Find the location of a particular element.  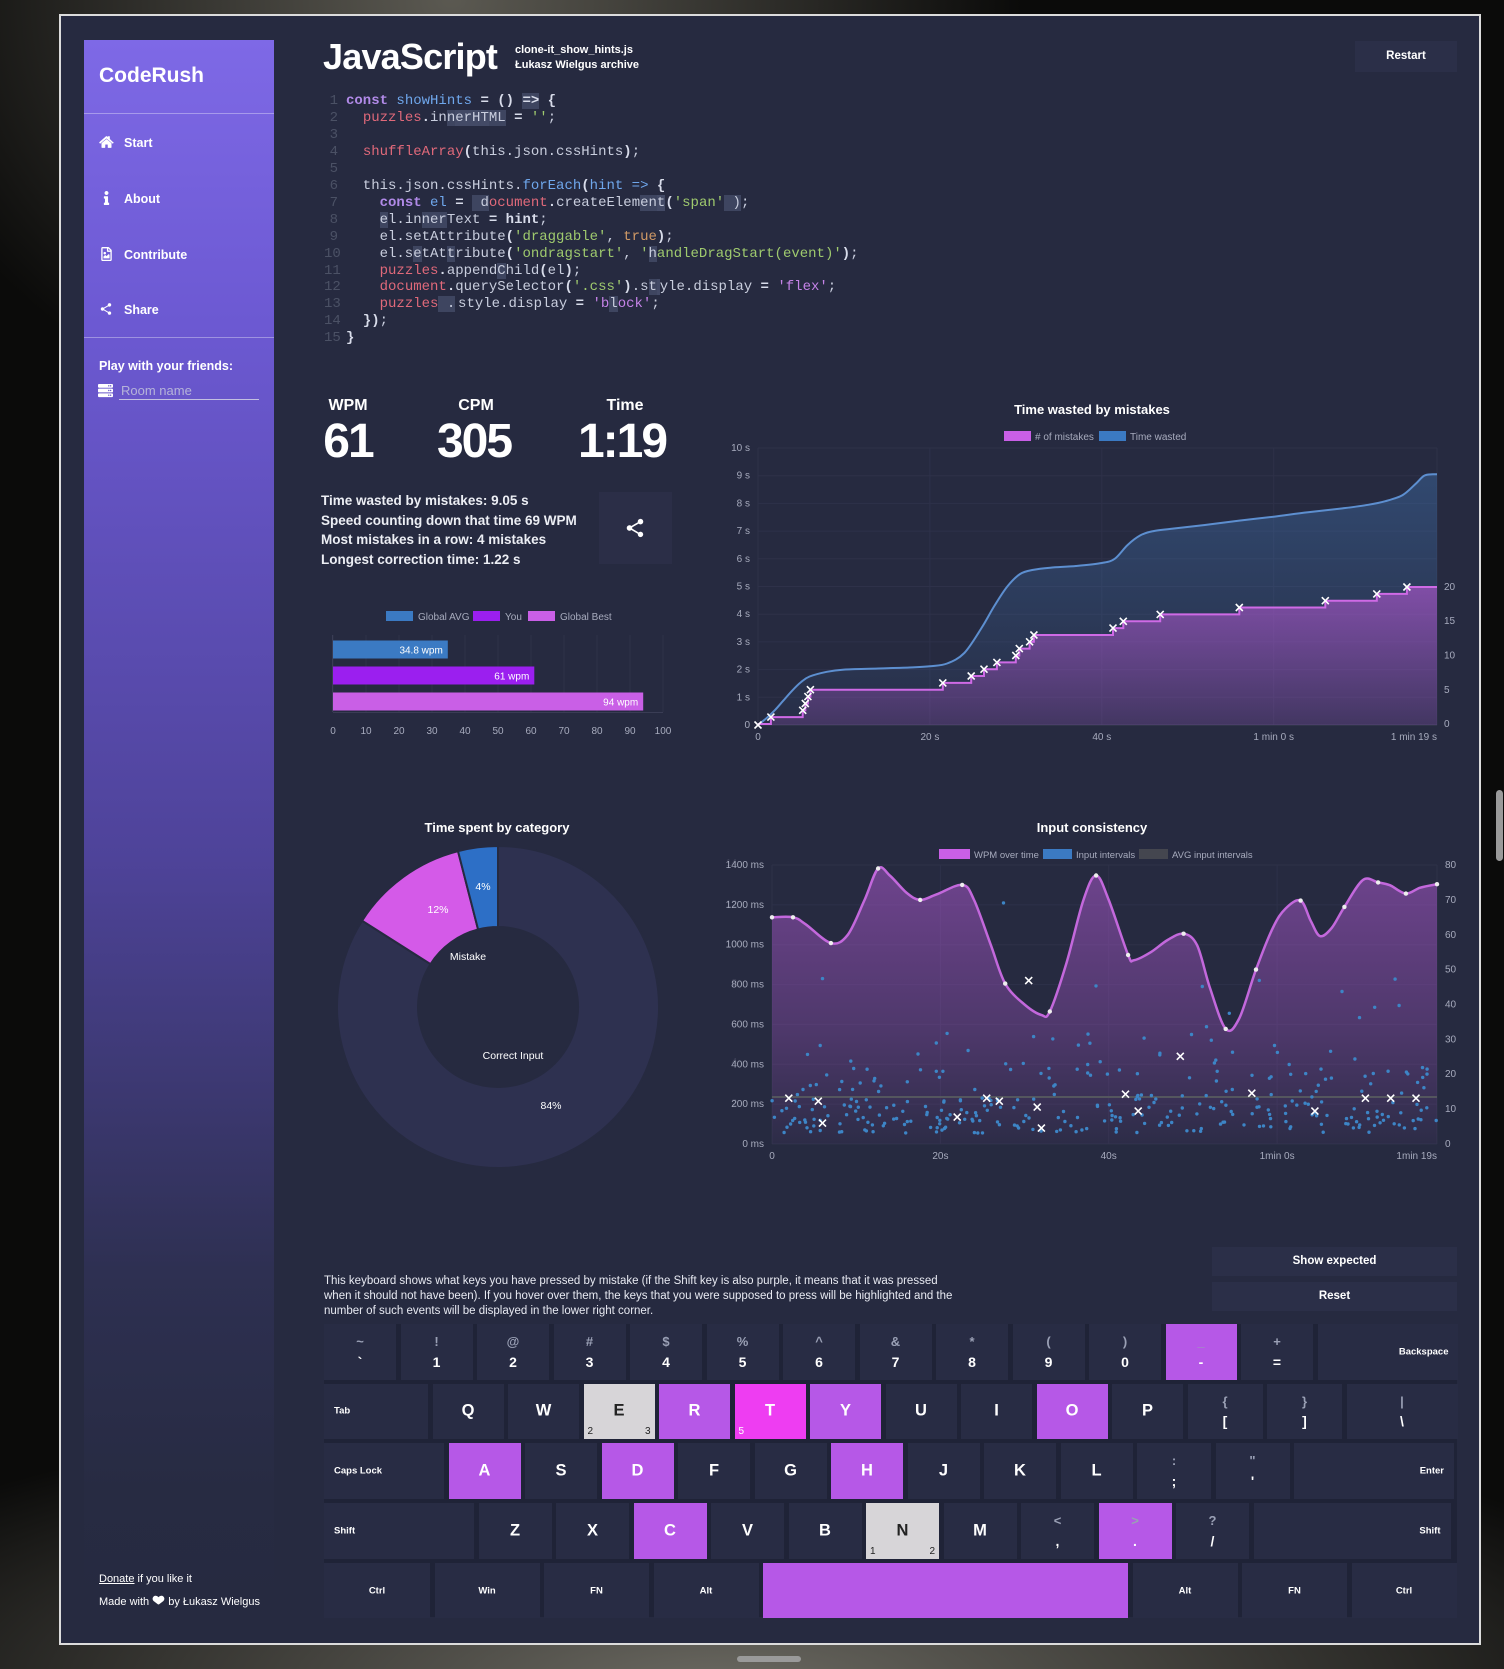

svg-text: 10 s is located at coordinates (740, 448).